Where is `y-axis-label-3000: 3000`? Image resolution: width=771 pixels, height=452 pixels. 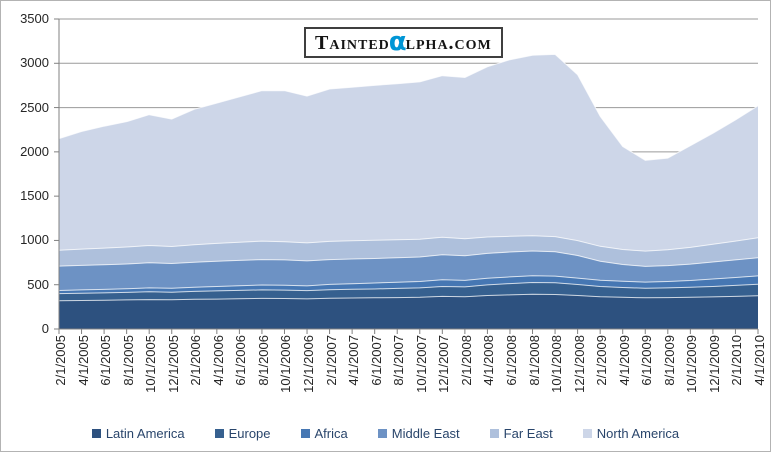 y-axis-label-3000: 3000 is located at coordinates (34, 63).